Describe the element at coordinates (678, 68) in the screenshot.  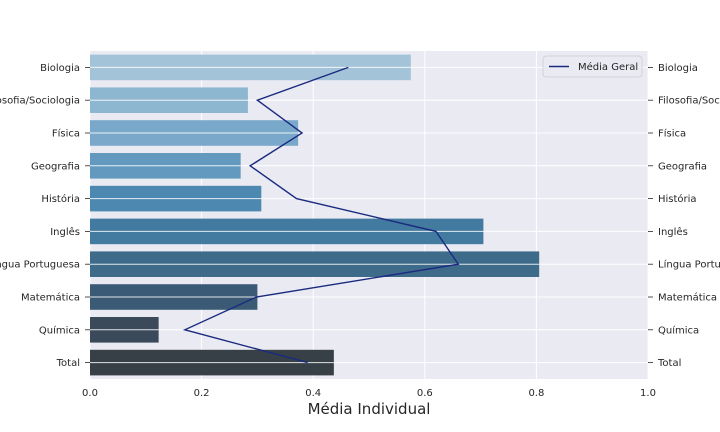
I see `right-tick-label: Biologia` at that location.